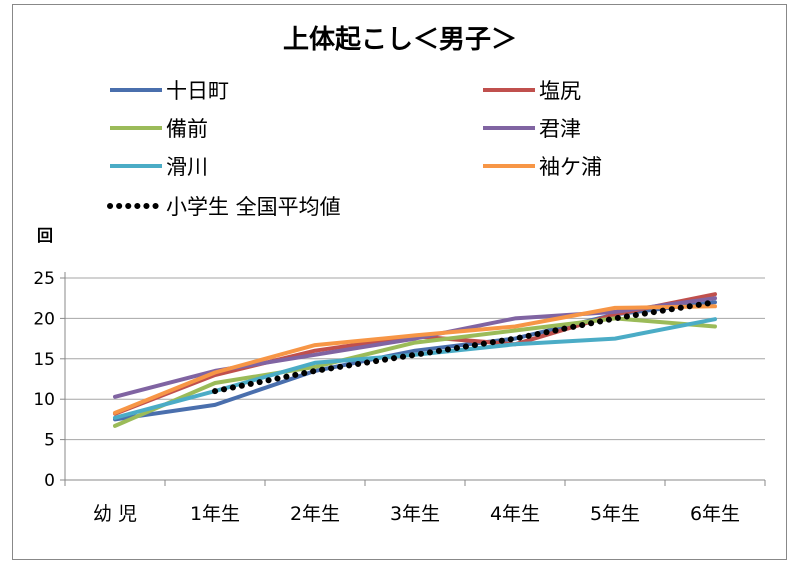 The image size is (791, 564). I want to click on x-tick-label: 6年生, so click(715, 514).